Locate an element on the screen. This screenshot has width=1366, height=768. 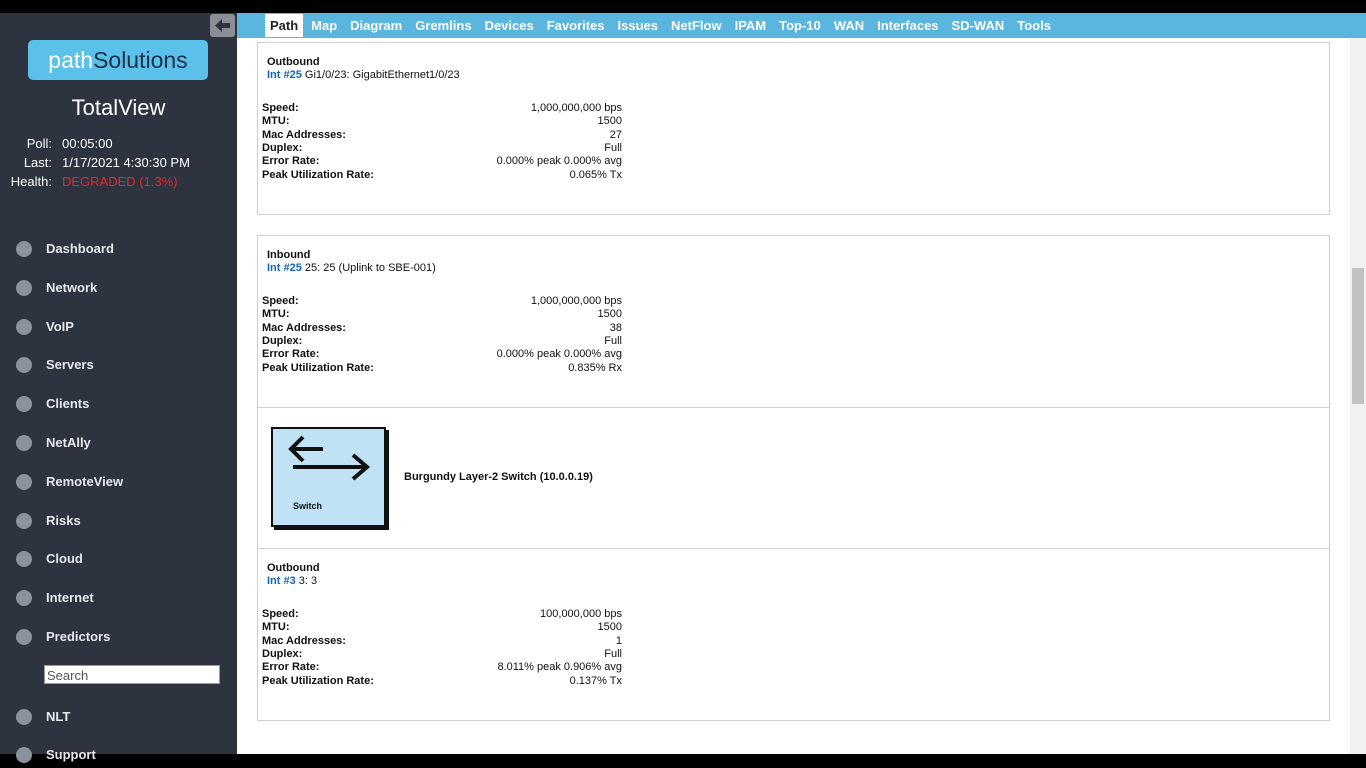
field-value: 0.835% Rx is located at coordinates (595, 367).